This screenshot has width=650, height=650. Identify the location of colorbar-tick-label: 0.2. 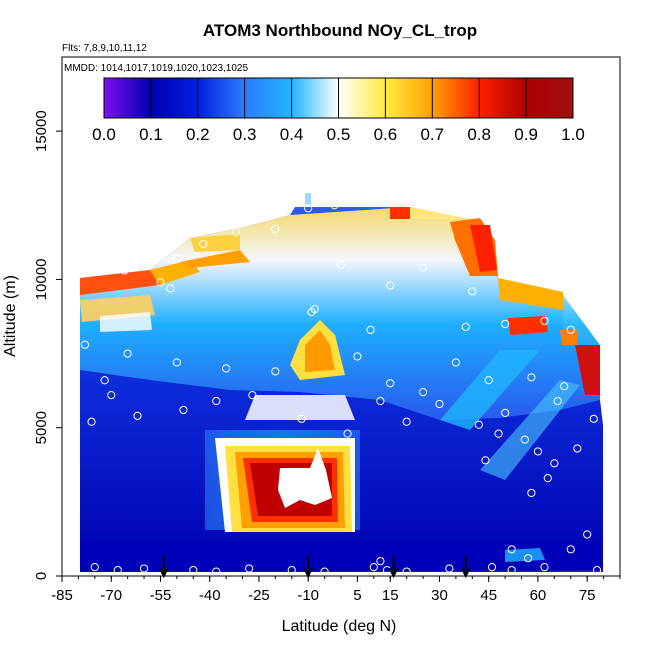
(198, 134).